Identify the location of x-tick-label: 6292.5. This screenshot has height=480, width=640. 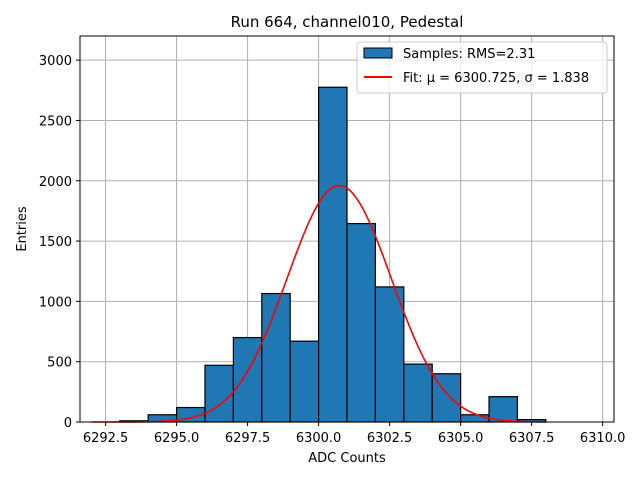
(106, 438).